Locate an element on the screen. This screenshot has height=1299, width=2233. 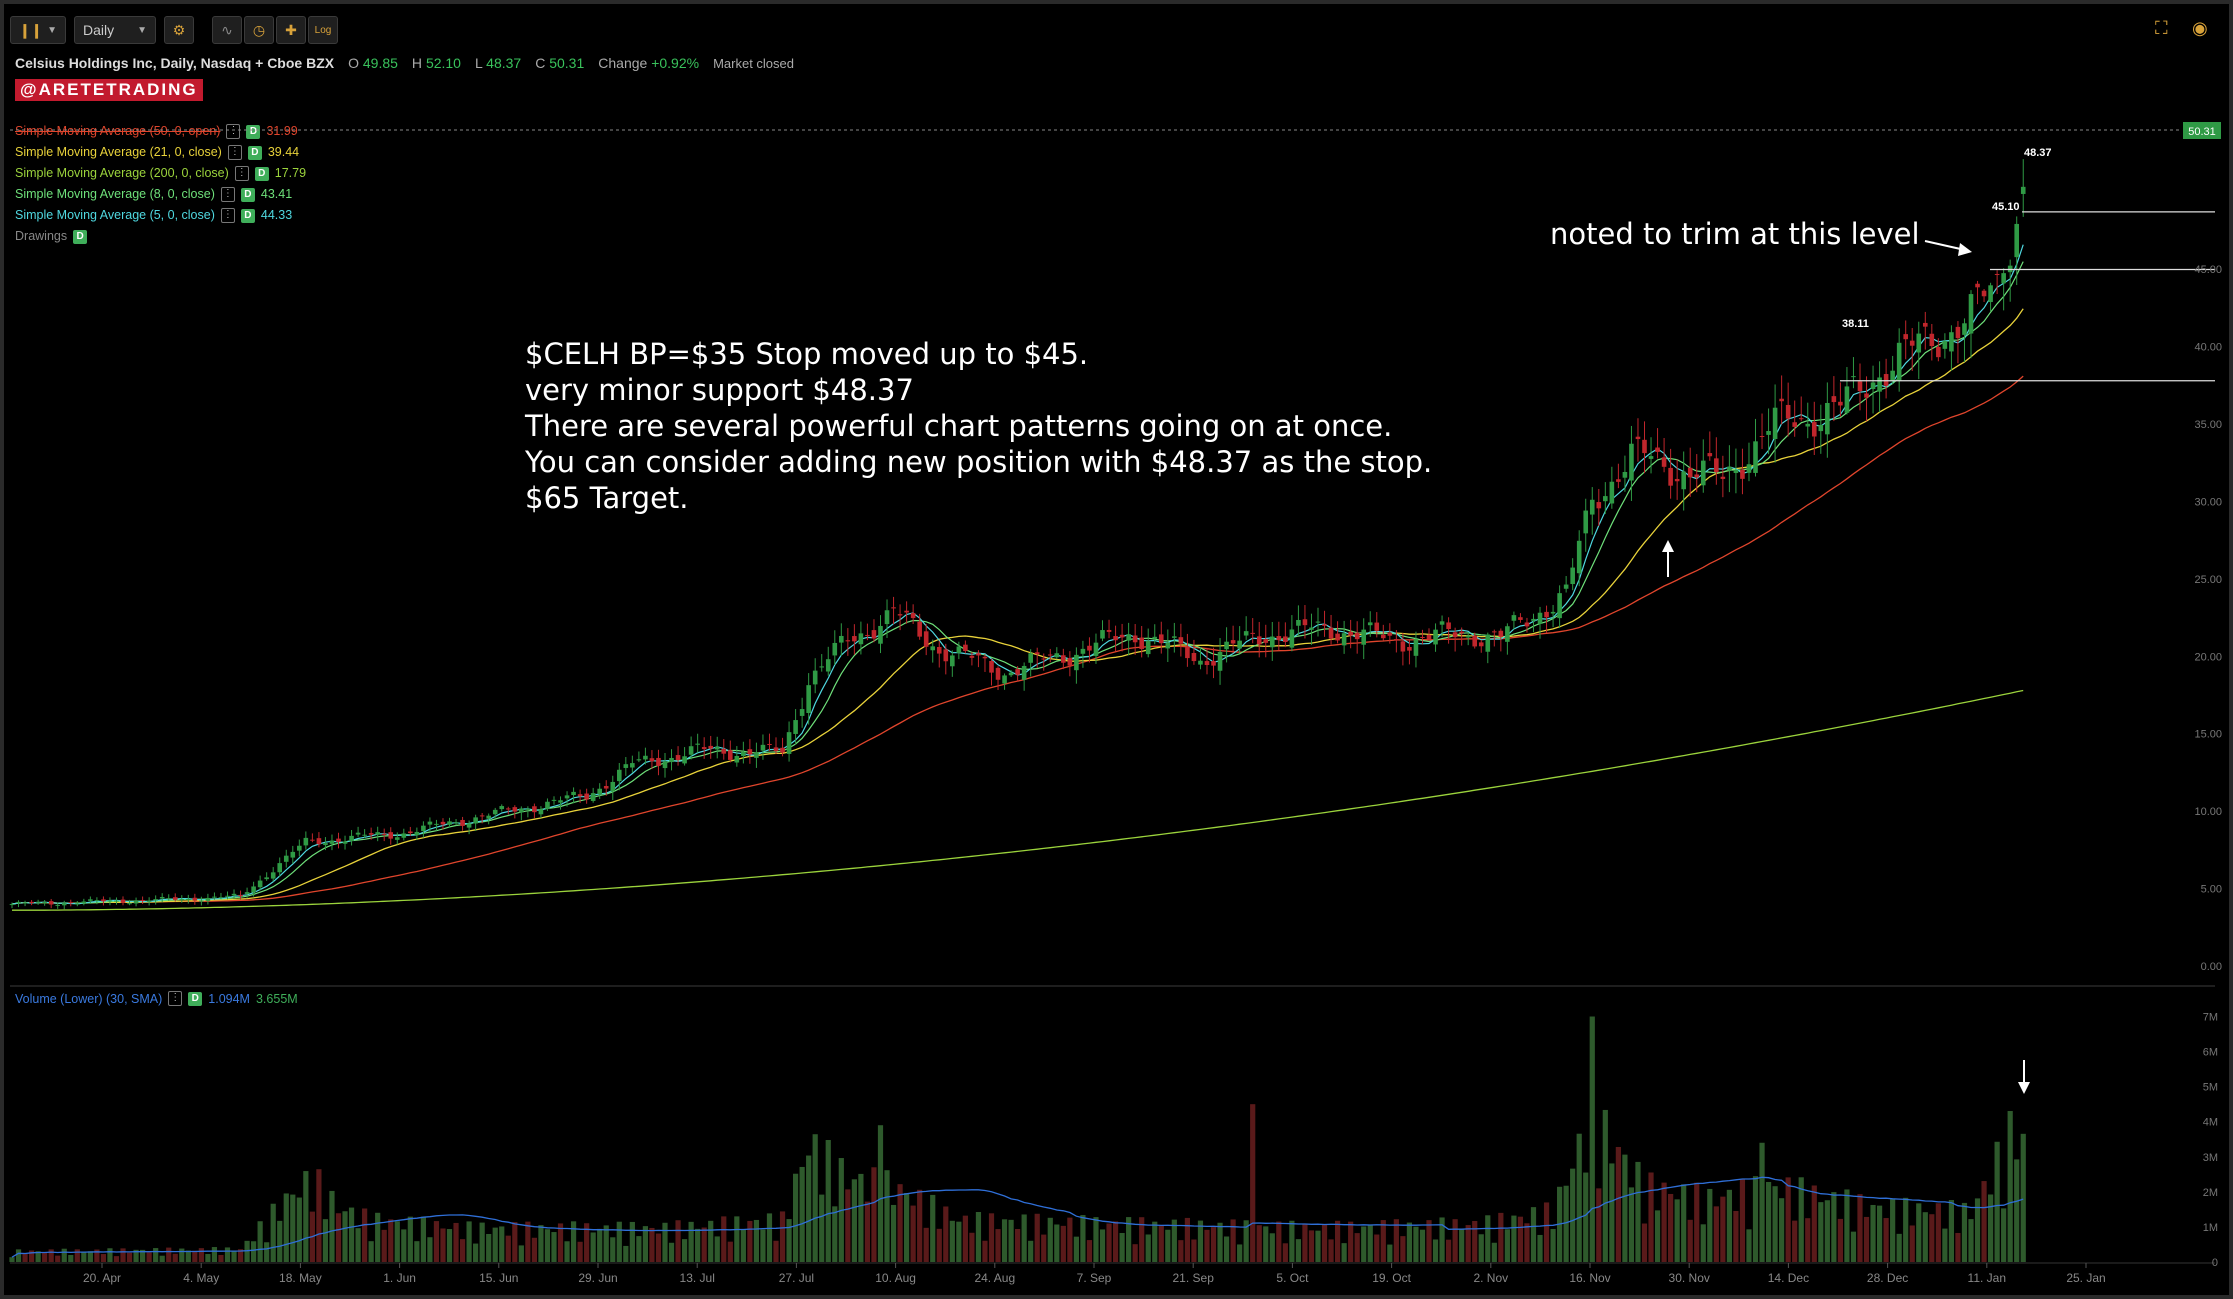
settings-button: ⚙ is located at coordinates (179, 30).